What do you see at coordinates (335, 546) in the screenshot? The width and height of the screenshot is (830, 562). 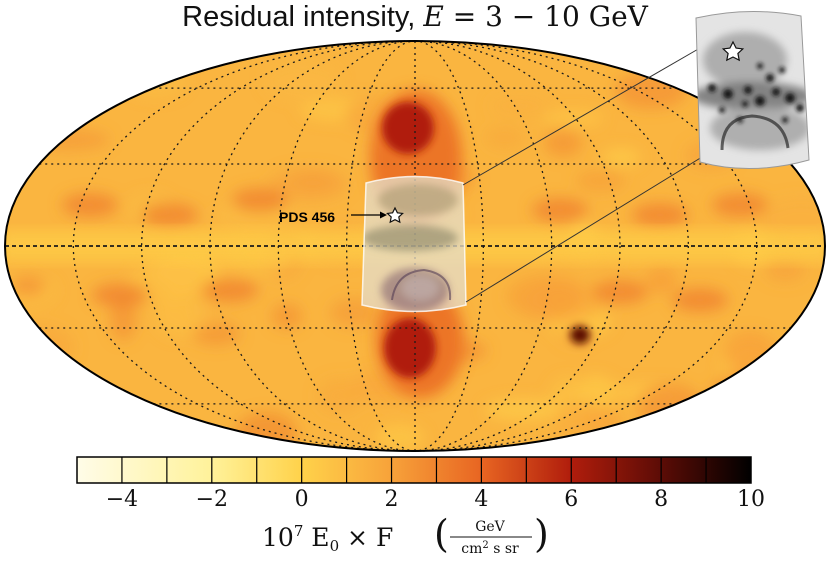 I see `label-e-sub: 0` at bounding box center [335, 546].